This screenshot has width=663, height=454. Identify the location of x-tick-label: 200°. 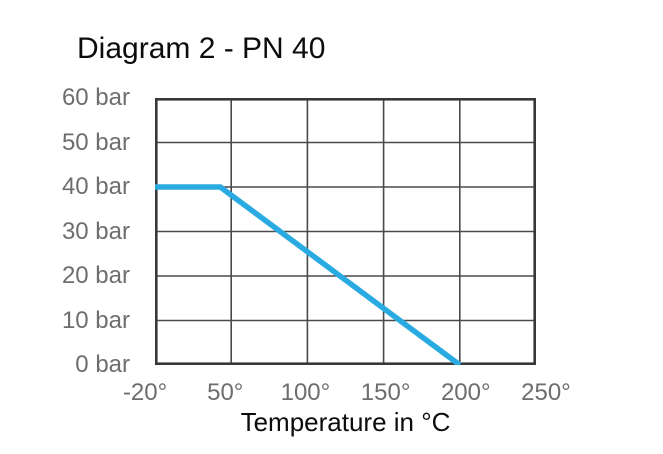
(465, 392).